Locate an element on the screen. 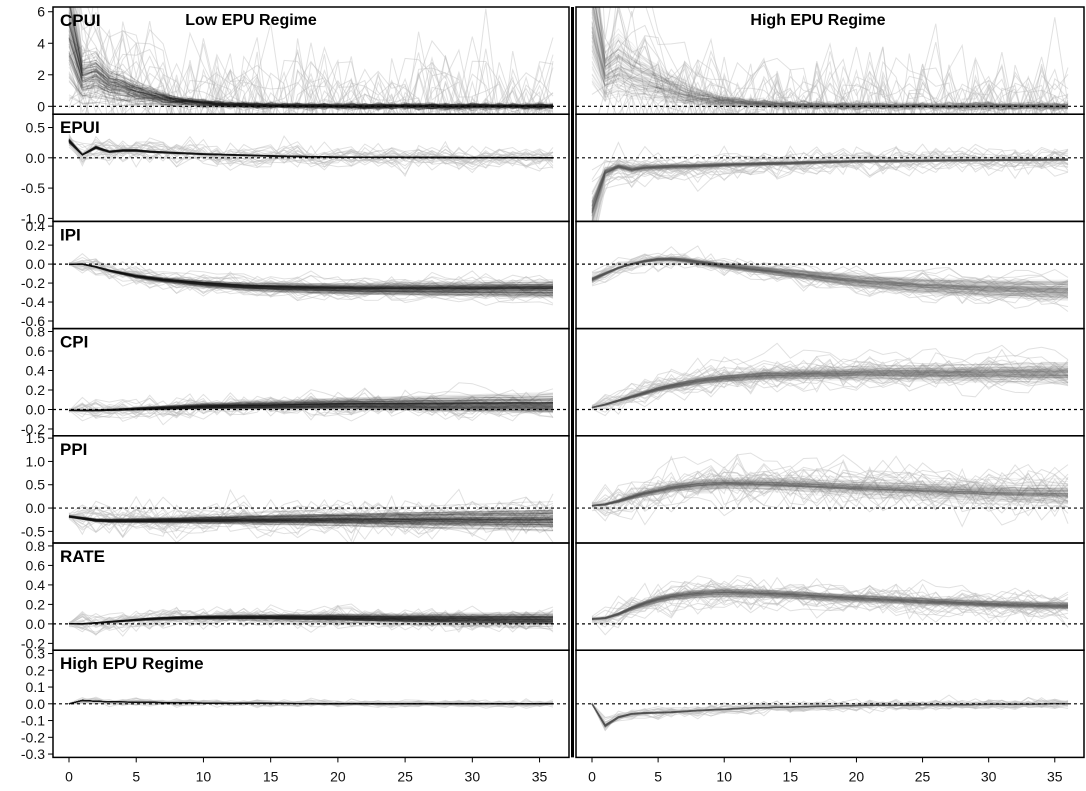 Image resolution: width=1086 pixels, height=791 pixels. y-tick-label: 1.0 is located at coordinates (36, 461).